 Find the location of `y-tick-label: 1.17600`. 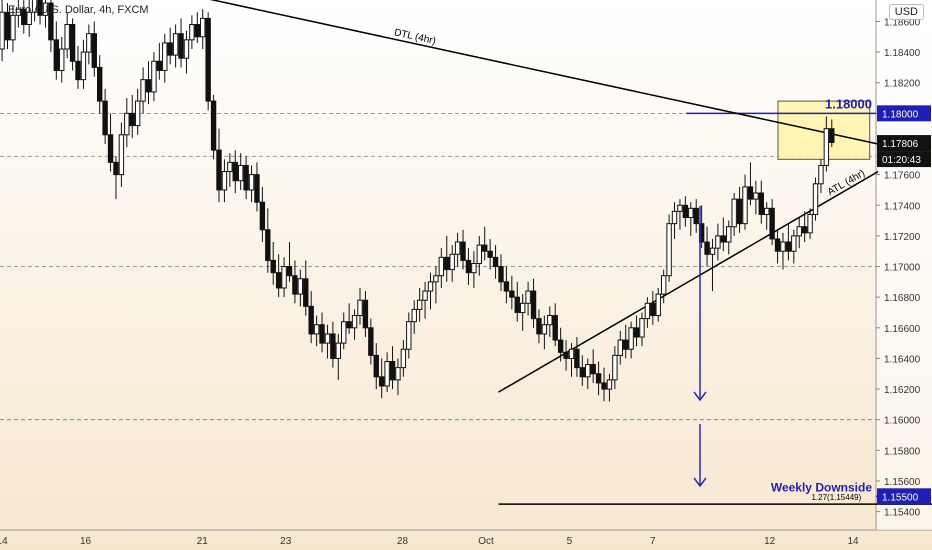

y-tick-label: 1.17600 is located at coordinates (902, 176).